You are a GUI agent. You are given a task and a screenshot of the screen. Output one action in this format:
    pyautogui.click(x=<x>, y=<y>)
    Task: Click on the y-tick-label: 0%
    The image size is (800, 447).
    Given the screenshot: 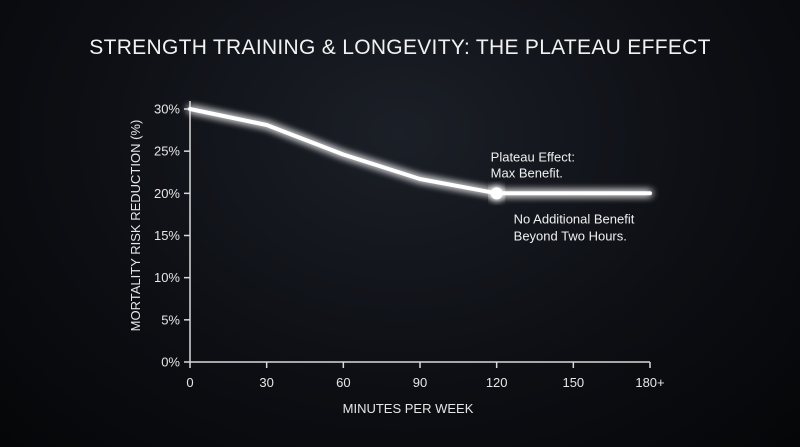 What is the action you would take?
    pyautogui.click(x=170, y=362)
    